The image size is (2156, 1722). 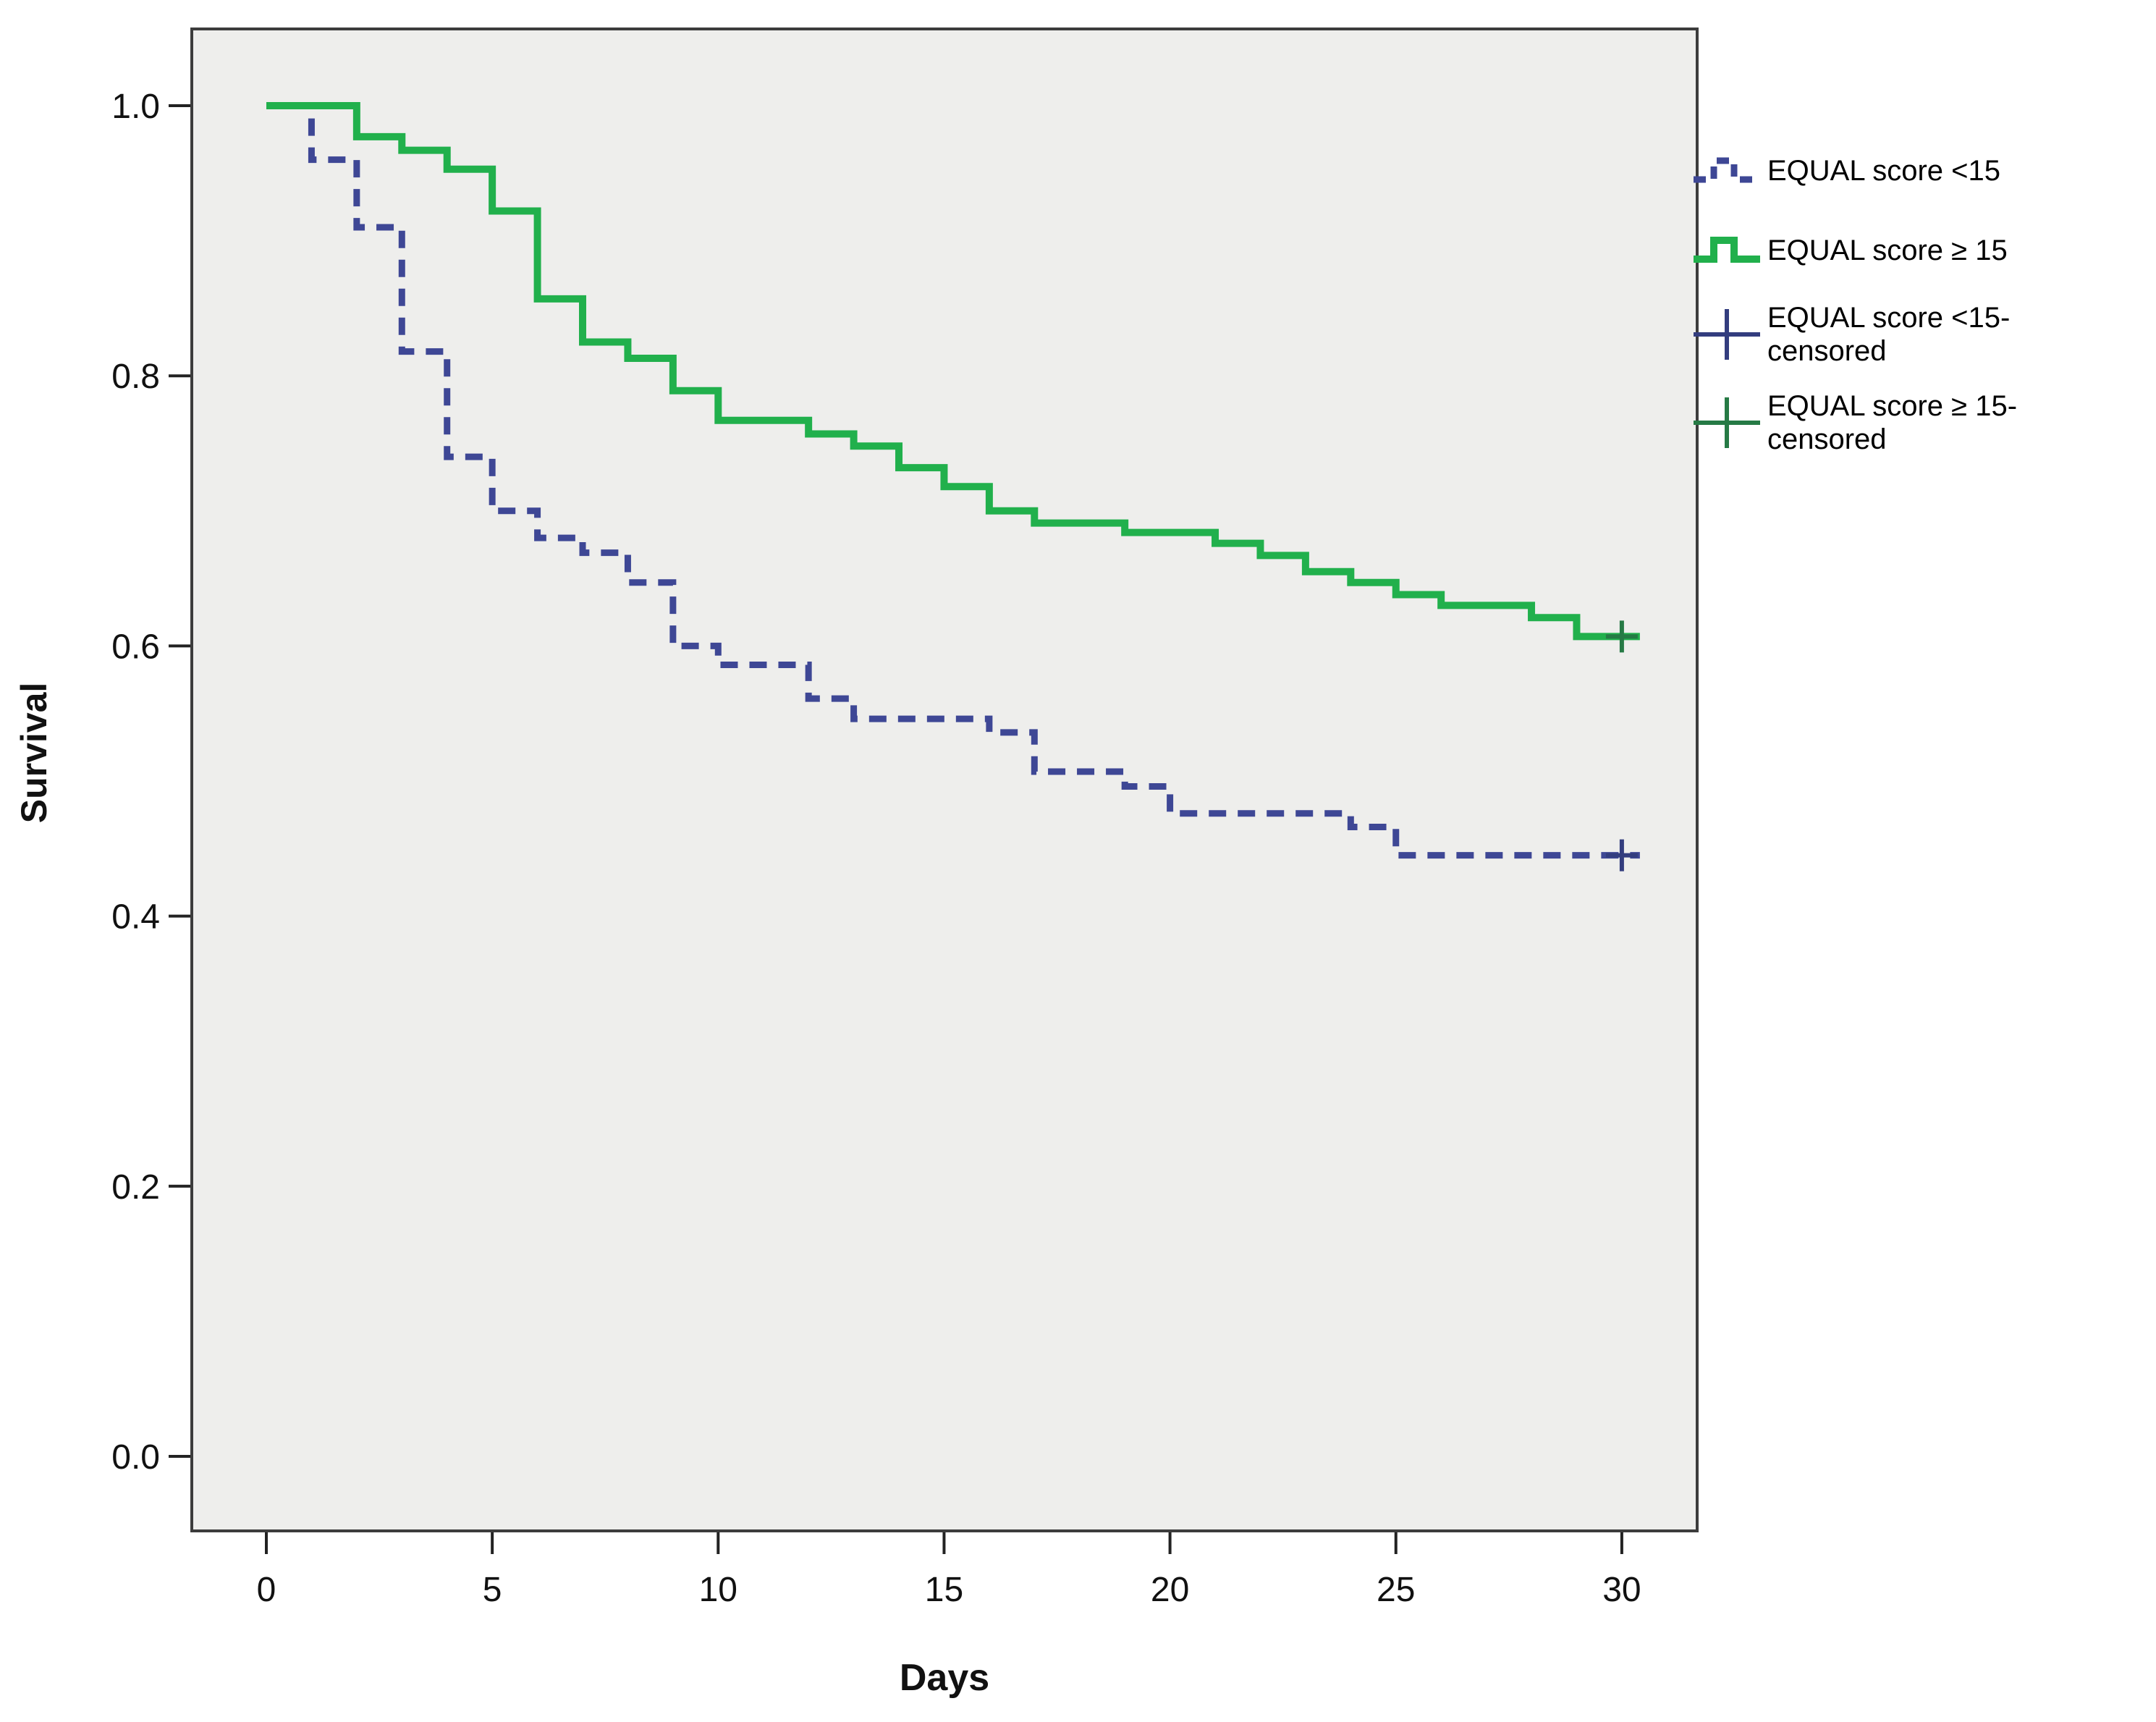 I want to click on x-tick-label: 0, so click(x=266, y=1590).